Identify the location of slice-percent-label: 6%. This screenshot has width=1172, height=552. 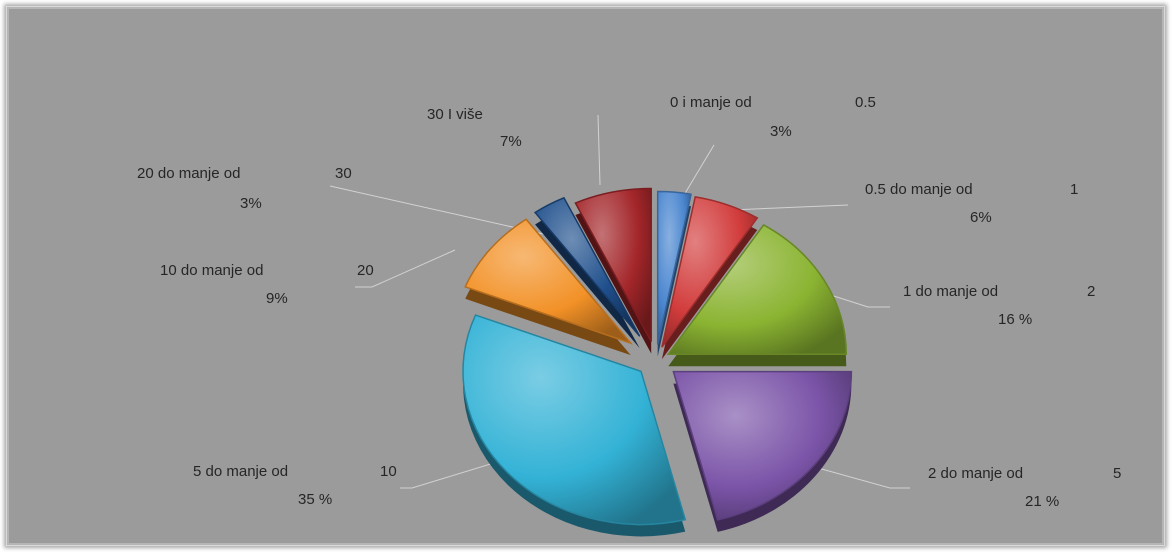
(981, 217).